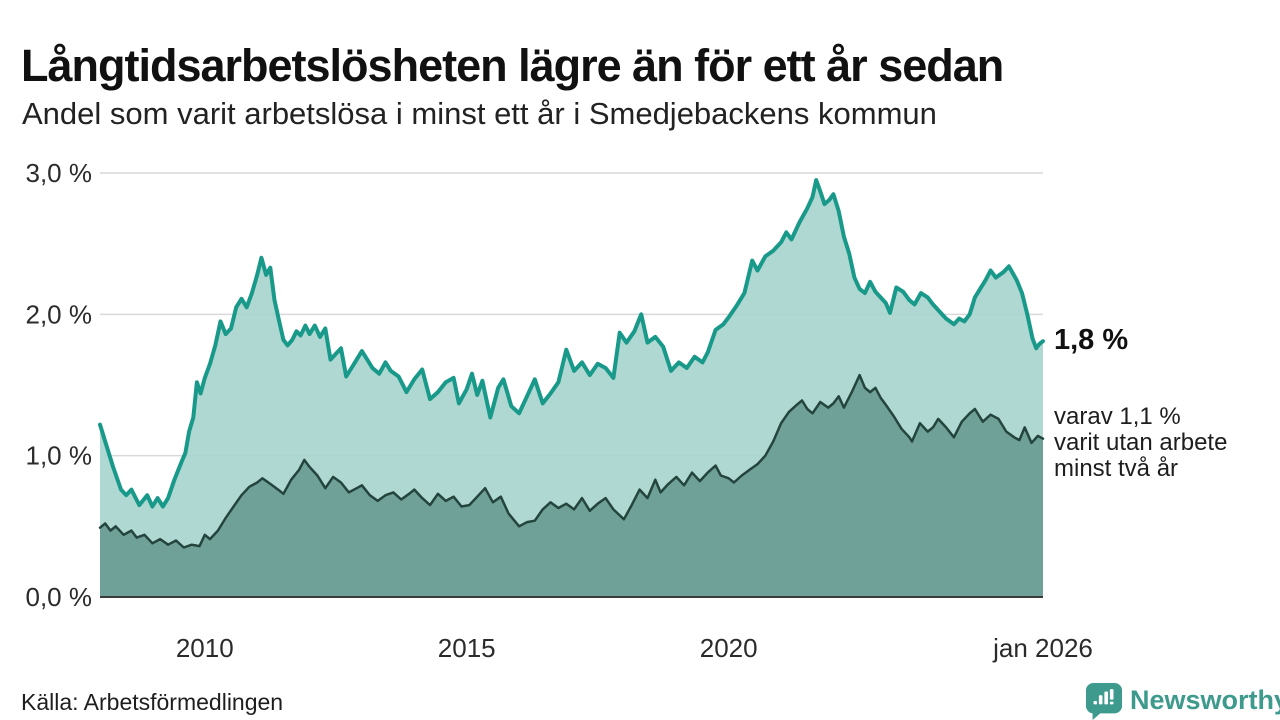 This screenshot has height=720, width=1280. What do you see at coordinates (1103, 697) in the screenshot?
I see `bar-chart-glyph` at bounding box center [1103, 697].